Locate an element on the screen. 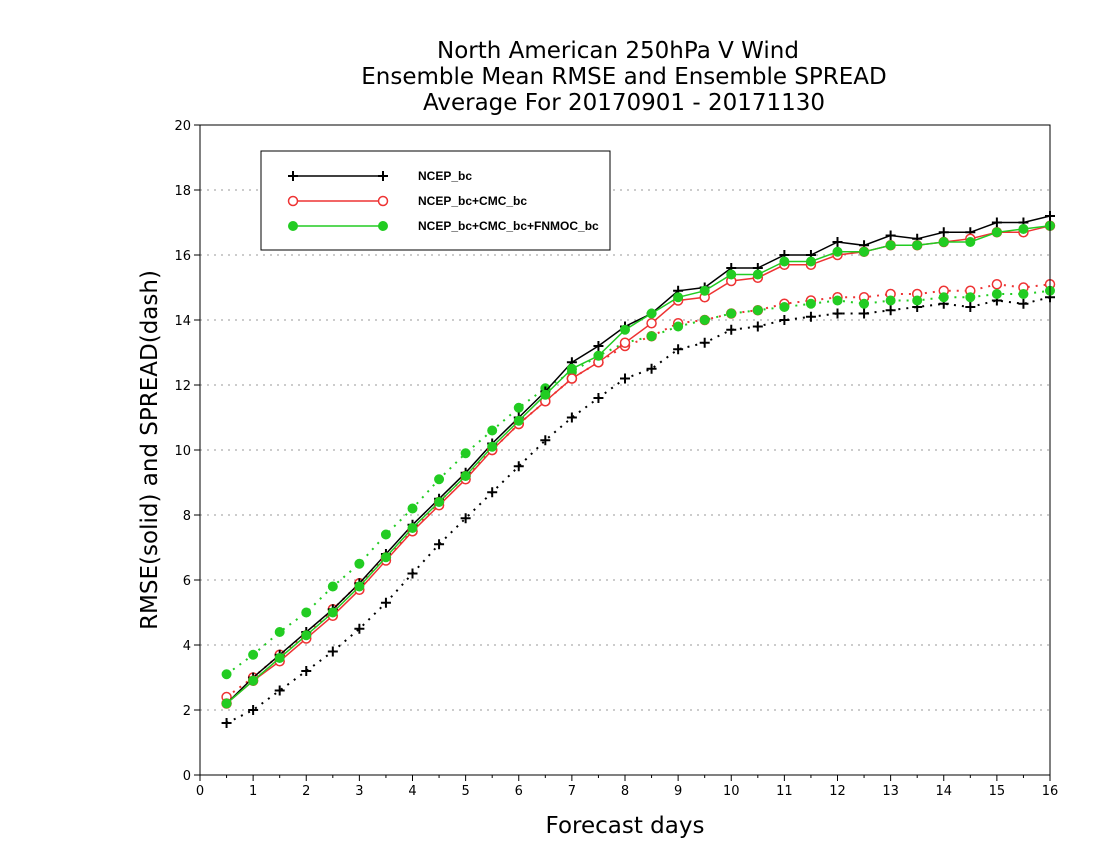  legend-marker-3-b is located at coordinates (383, 226).